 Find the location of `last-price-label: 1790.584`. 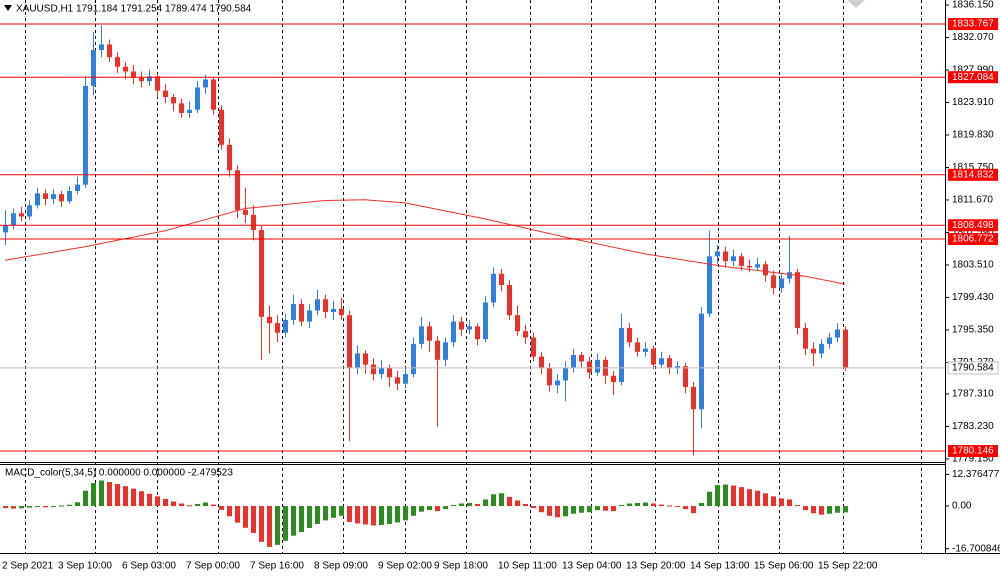

last-price-label: 1790.584 is located at coordinates (973, 368).